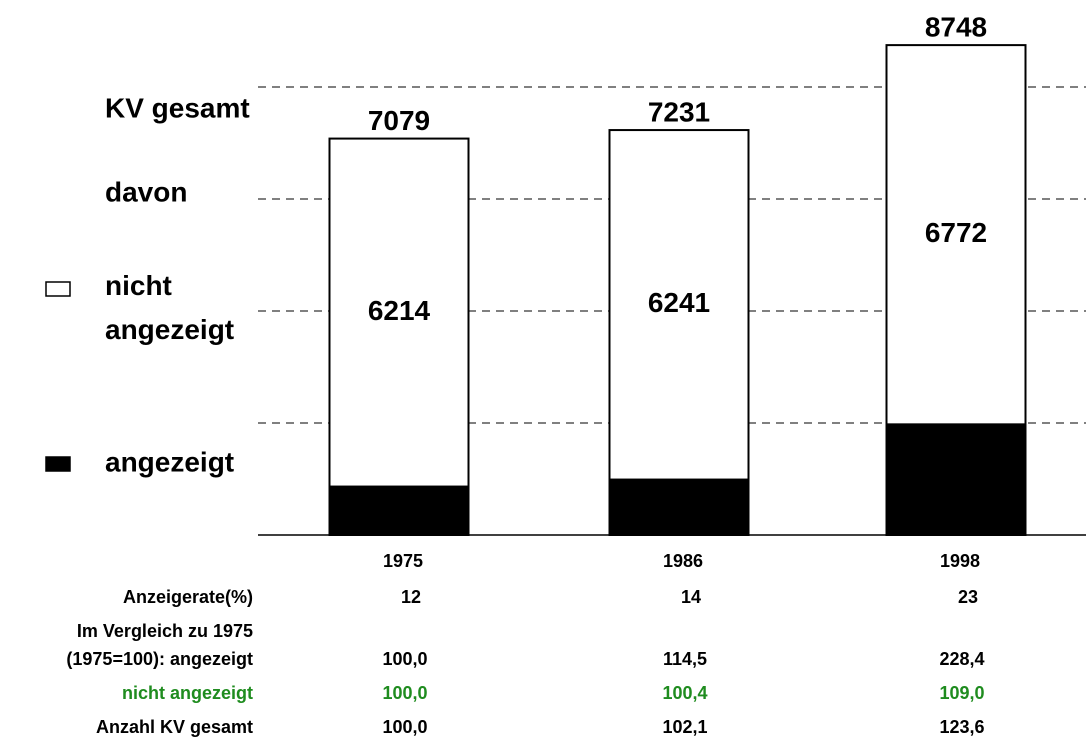  Describe the element at coordinates (684, 727) in the screenshot. I see `table-cell: 102,1` at that location.